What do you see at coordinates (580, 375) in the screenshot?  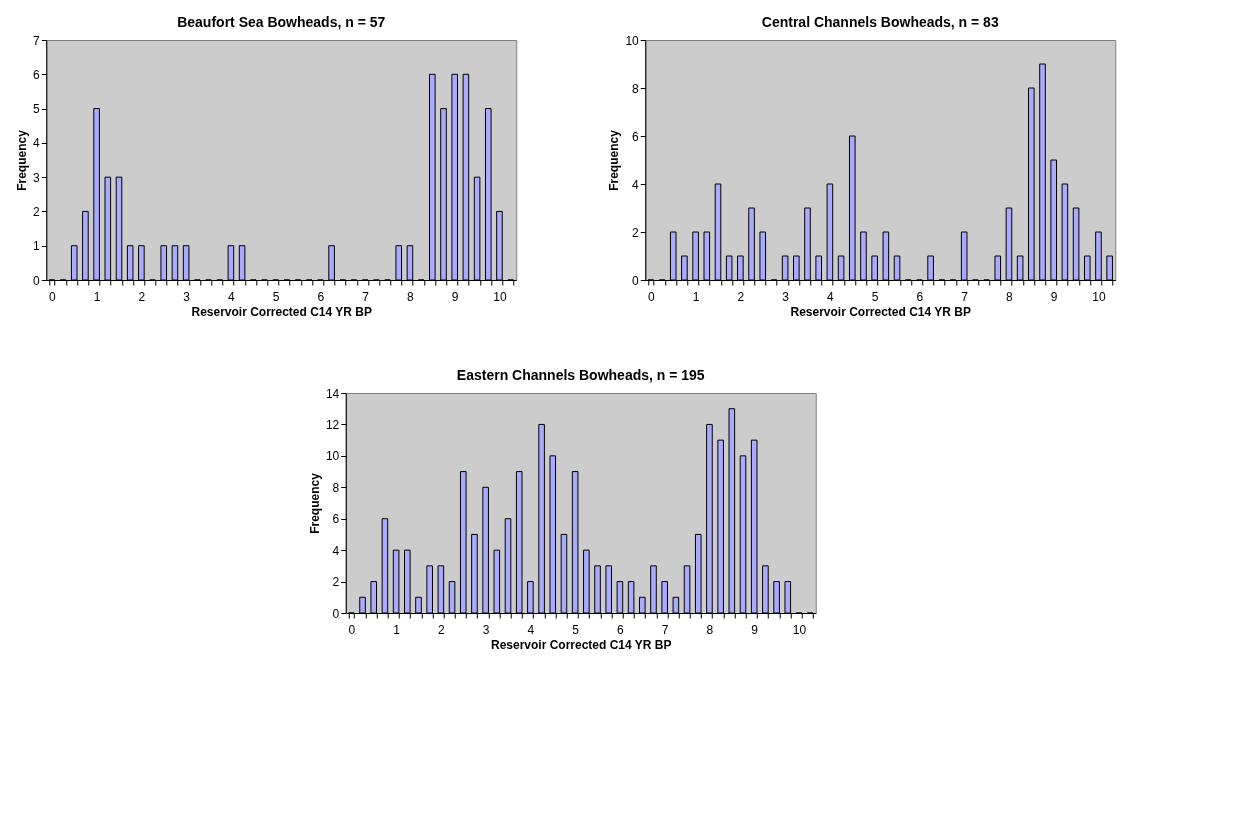 I see `chart-title: Eastern Channels Bowheads, n = 195` at bounding box center [580, 375].